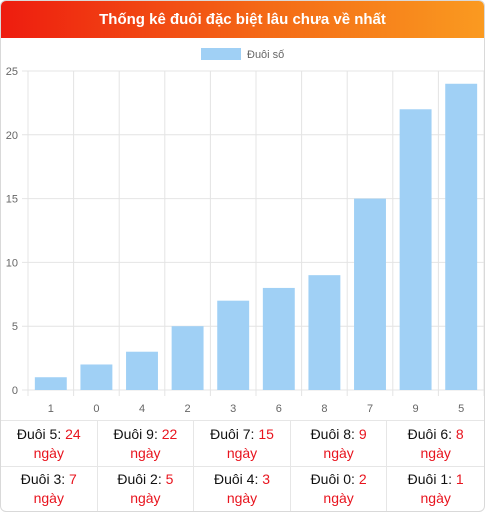 The image size is (485, 512). Describe the element at coordinates (73, 433) in the screenshot. I see `stat-value: 24` at that location.